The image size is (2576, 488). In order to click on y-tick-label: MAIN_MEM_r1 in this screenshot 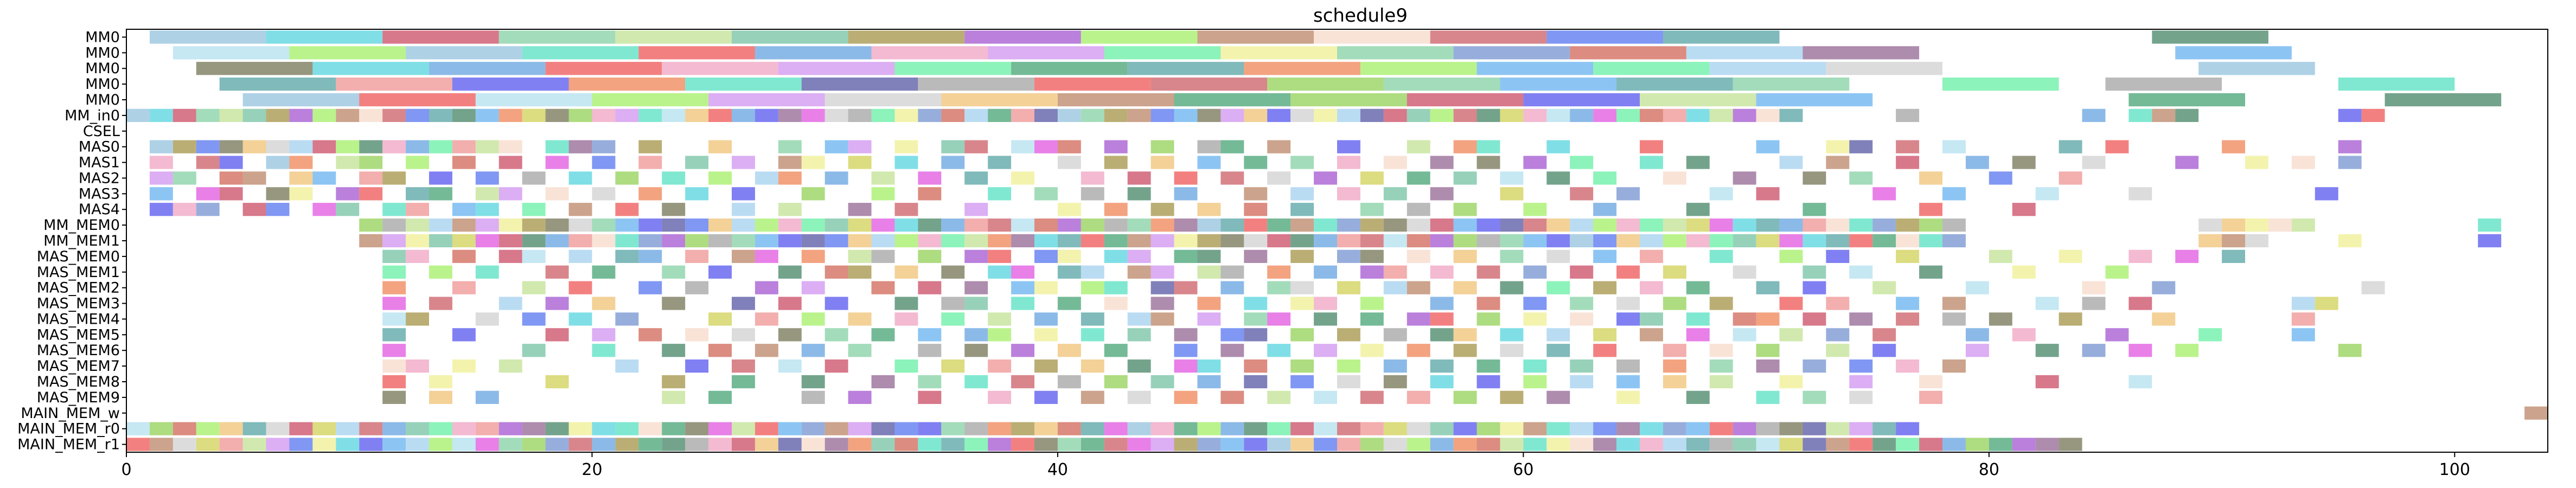, I will do `click(68, 444)`.